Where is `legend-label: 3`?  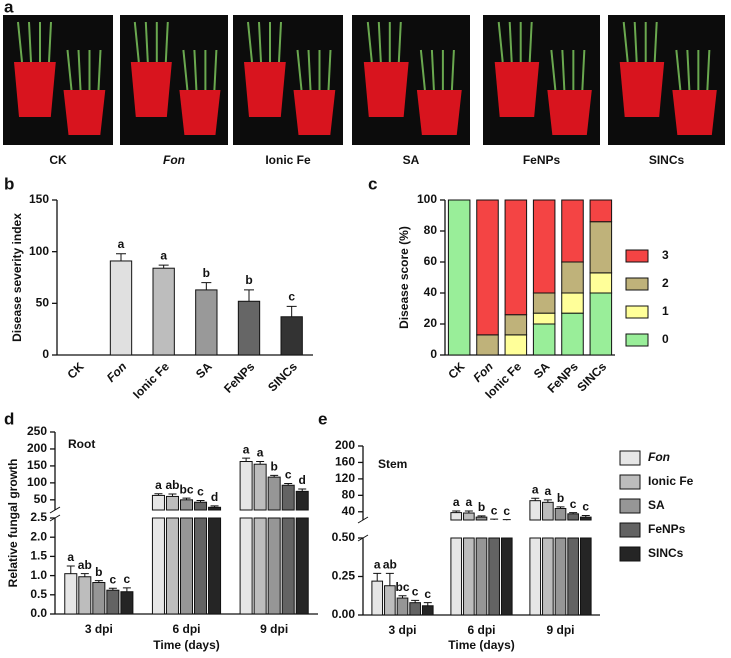 legend-label: 3 is located at coordinates (665, 255).